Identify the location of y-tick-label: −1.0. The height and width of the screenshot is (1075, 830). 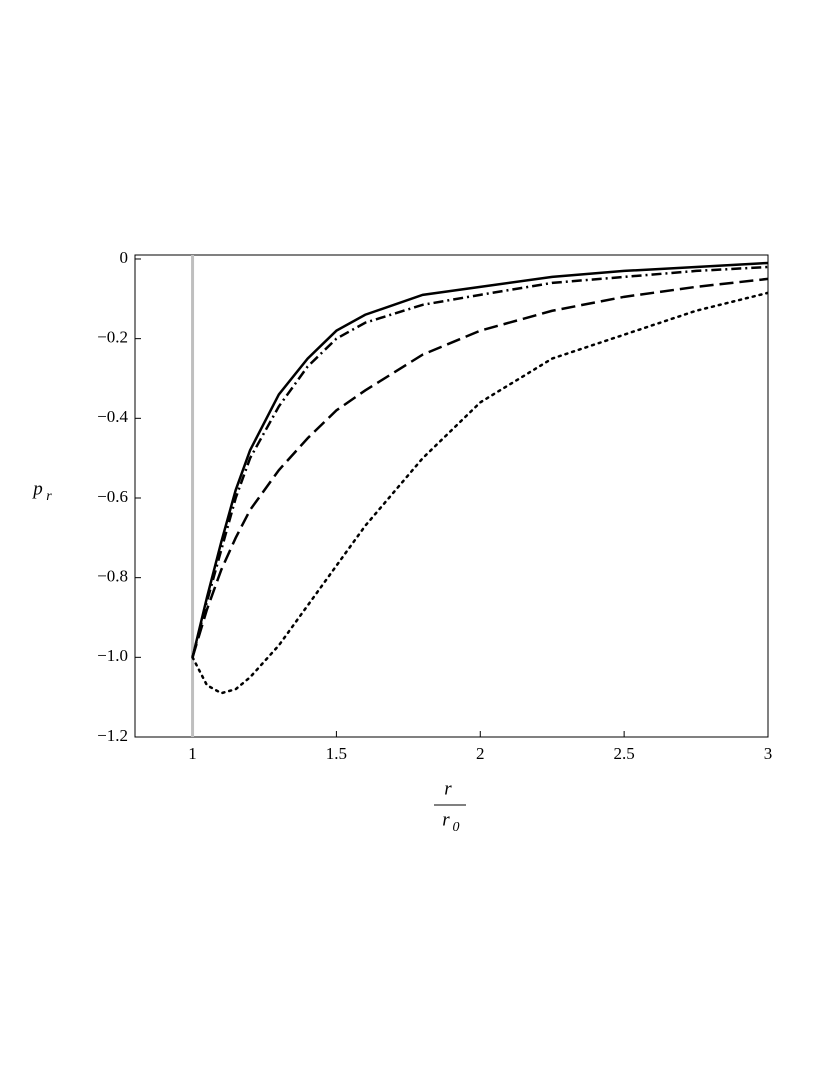
(112, 655).